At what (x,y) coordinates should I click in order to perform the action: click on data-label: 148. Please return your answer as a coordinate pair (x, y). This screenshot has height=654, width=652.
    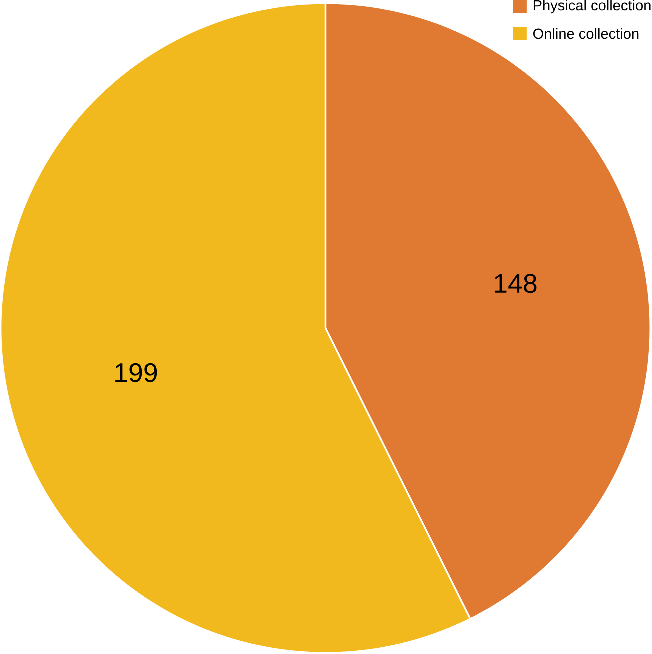
    Looking at the image, I should click on (516, 284).